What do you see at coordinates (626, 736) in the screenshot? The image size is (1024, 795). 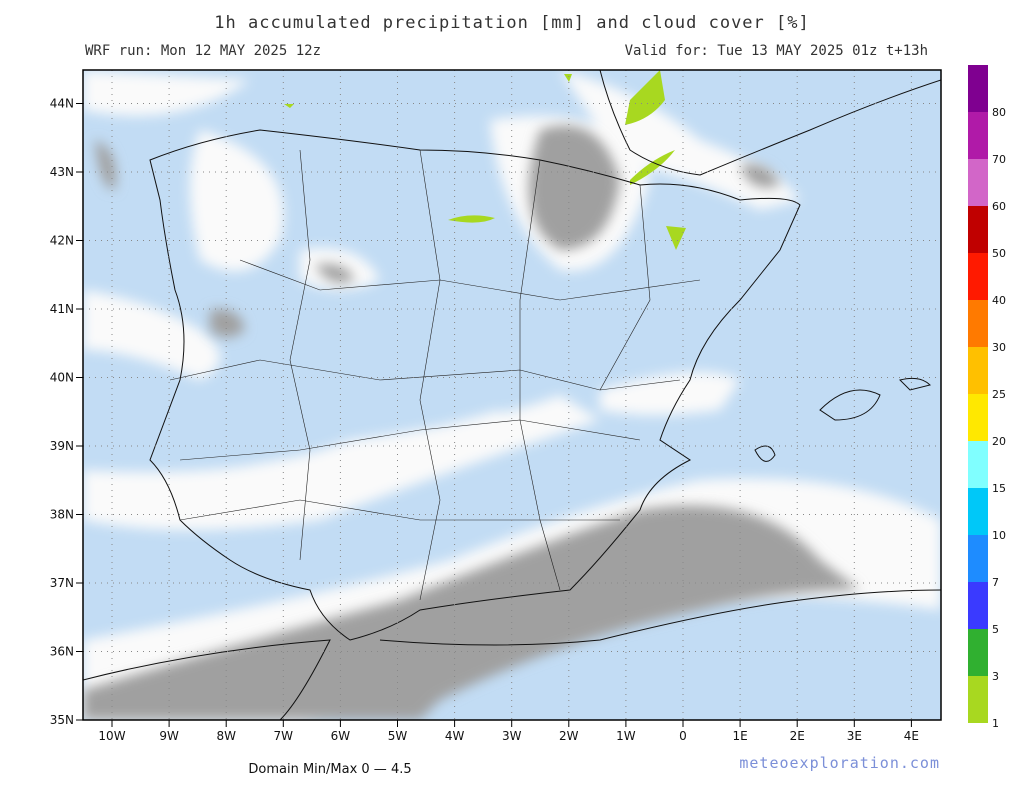 I see `lon-label: 1W` at bounding box center [626, 736].